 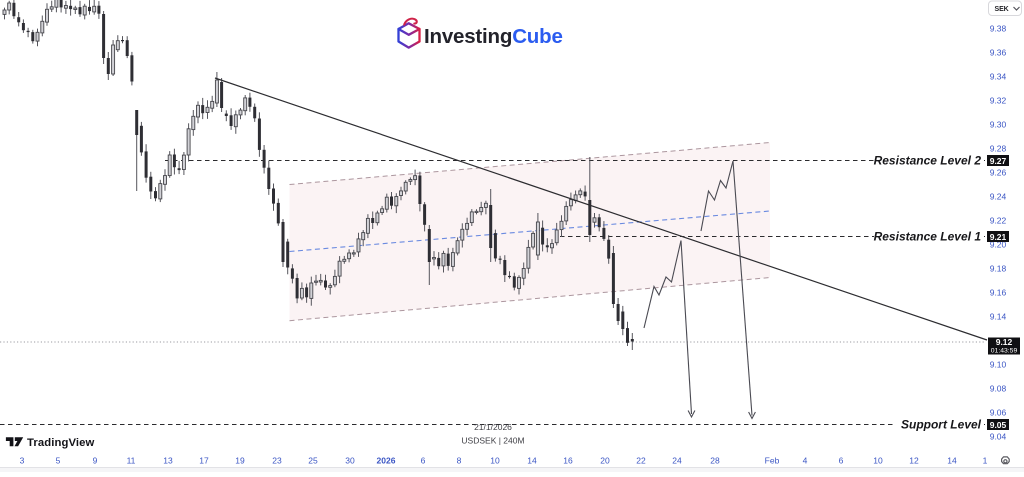 What do you see at coordinates (998, 293) in the screenshot?
I see `svg-text: 9.16` at bounding box center [998, 293].